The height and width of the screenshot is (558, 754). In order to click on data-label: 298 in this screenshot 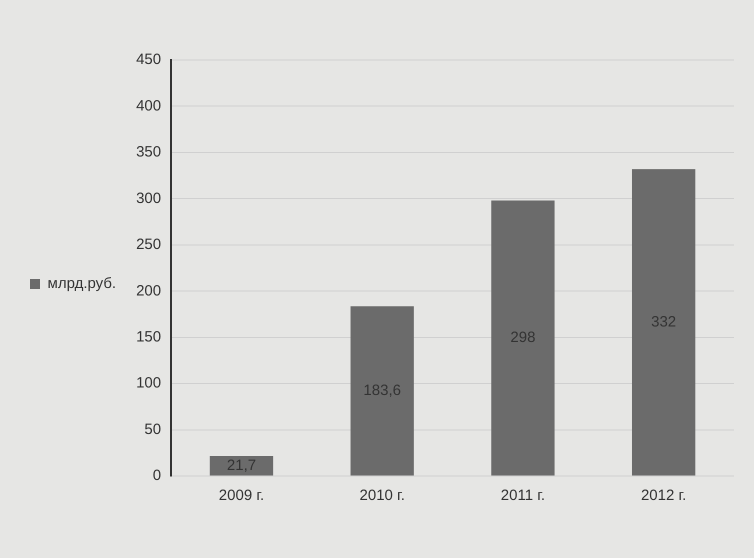, I will do `click(523, 337)`.